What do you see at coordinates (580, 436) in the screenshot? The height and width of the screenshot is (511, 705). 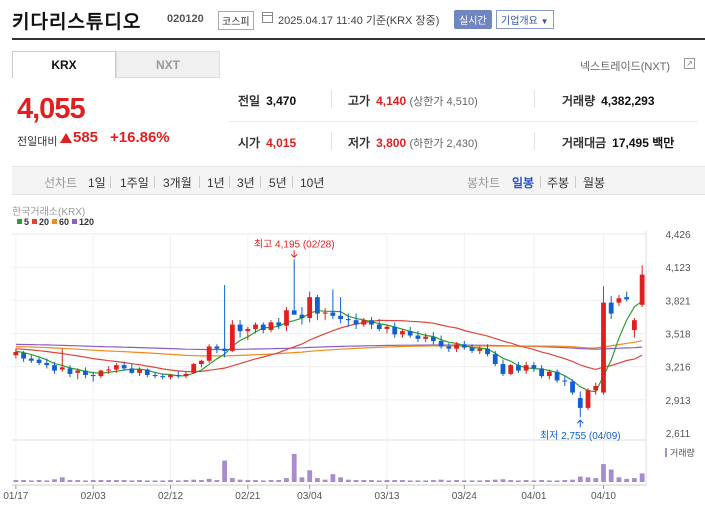 I see `min-price-annotation: 최저 2,755 (04/09)` at bounding box center [580, 436].